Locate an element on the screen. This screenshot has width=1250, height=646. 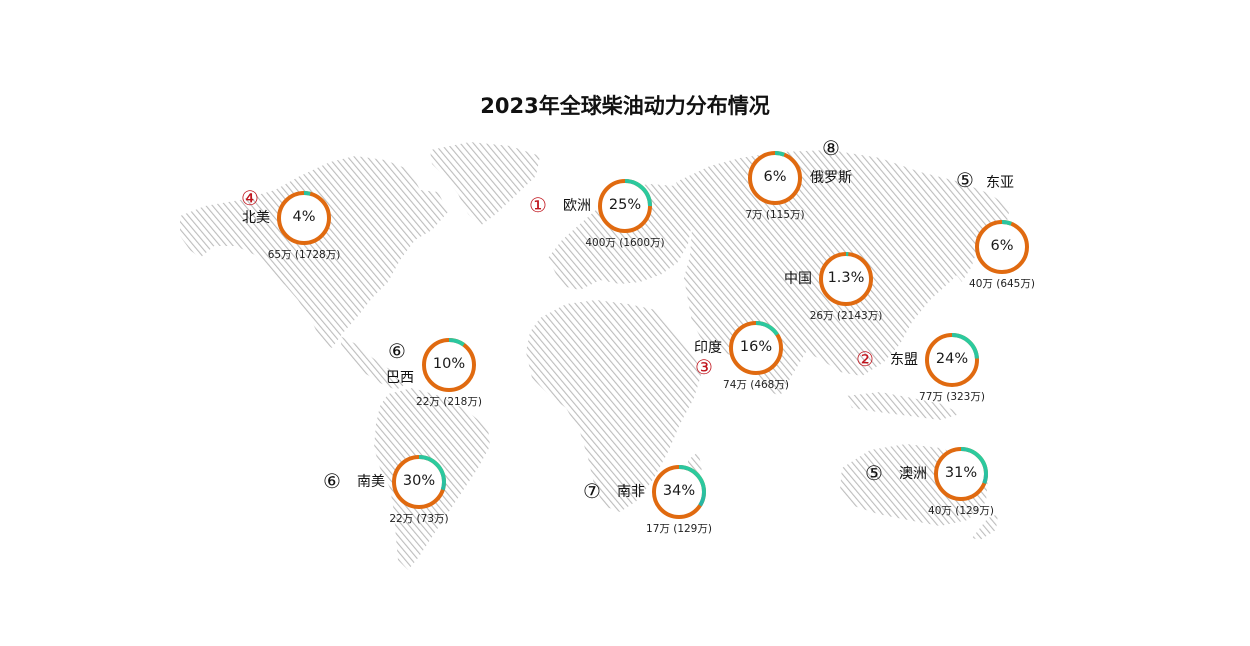
region-east-asia-percent: 6% is located at coordinates (1002, 246).